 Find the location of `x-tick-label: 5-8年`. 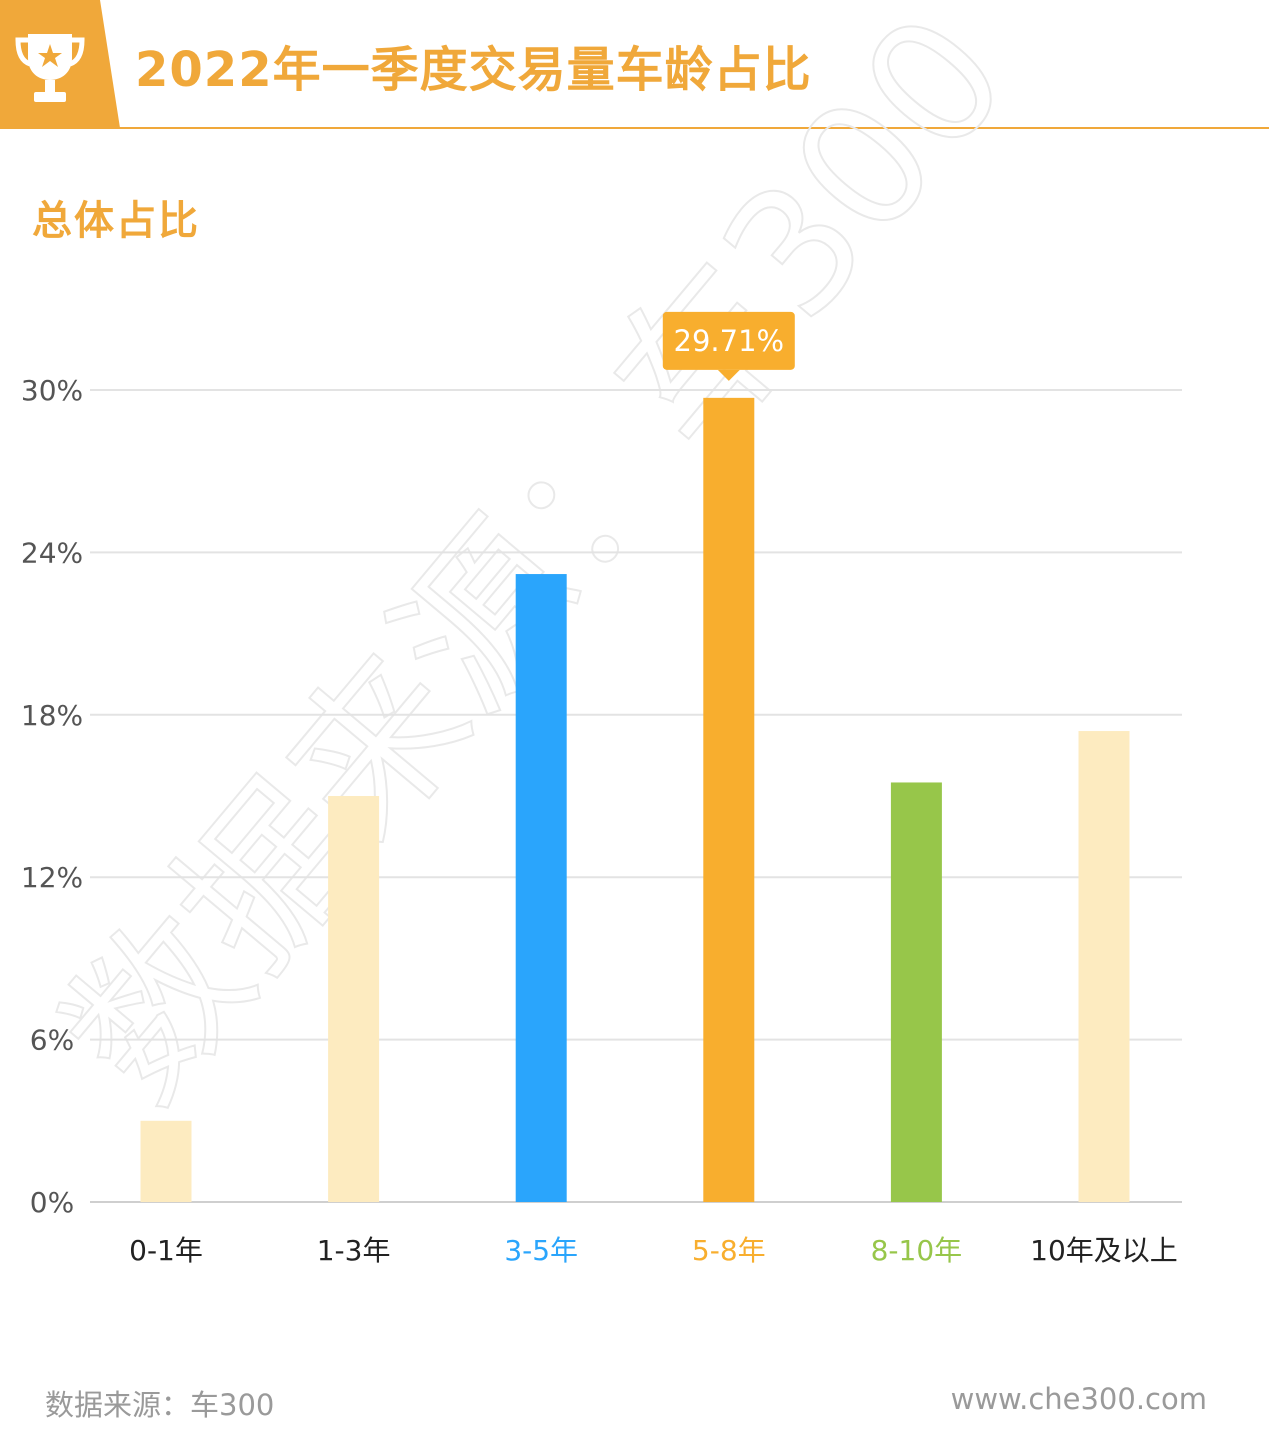

x-tick-label: 5-8年 is located at coordinates (729, 1250).